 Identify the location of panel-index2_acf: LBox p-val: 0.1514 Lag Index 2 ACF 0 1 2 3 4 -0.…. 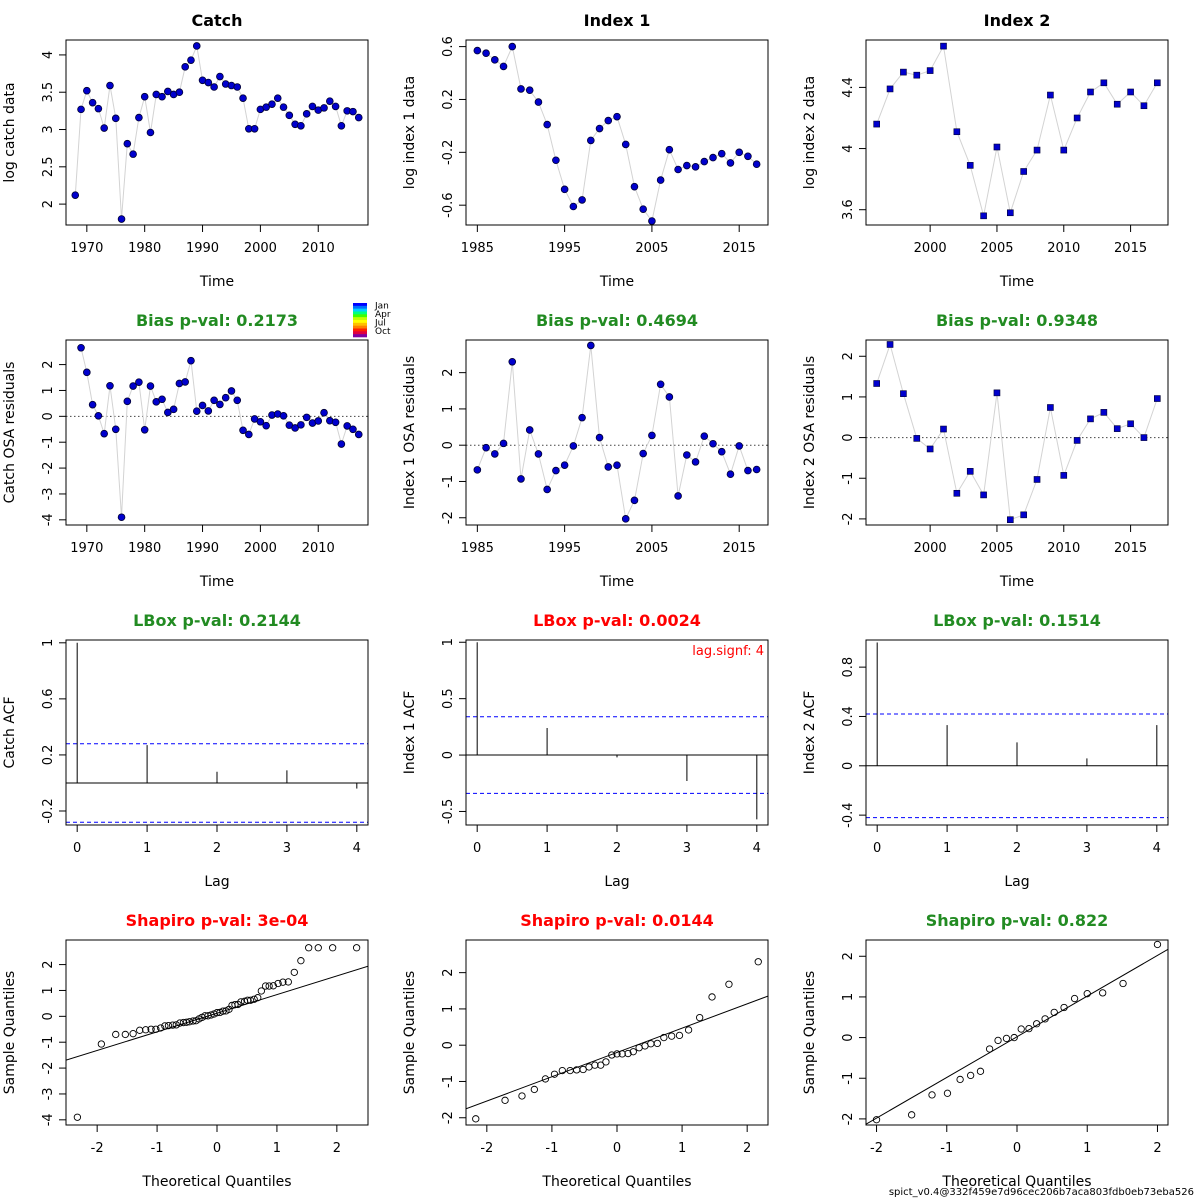
(985, 750).